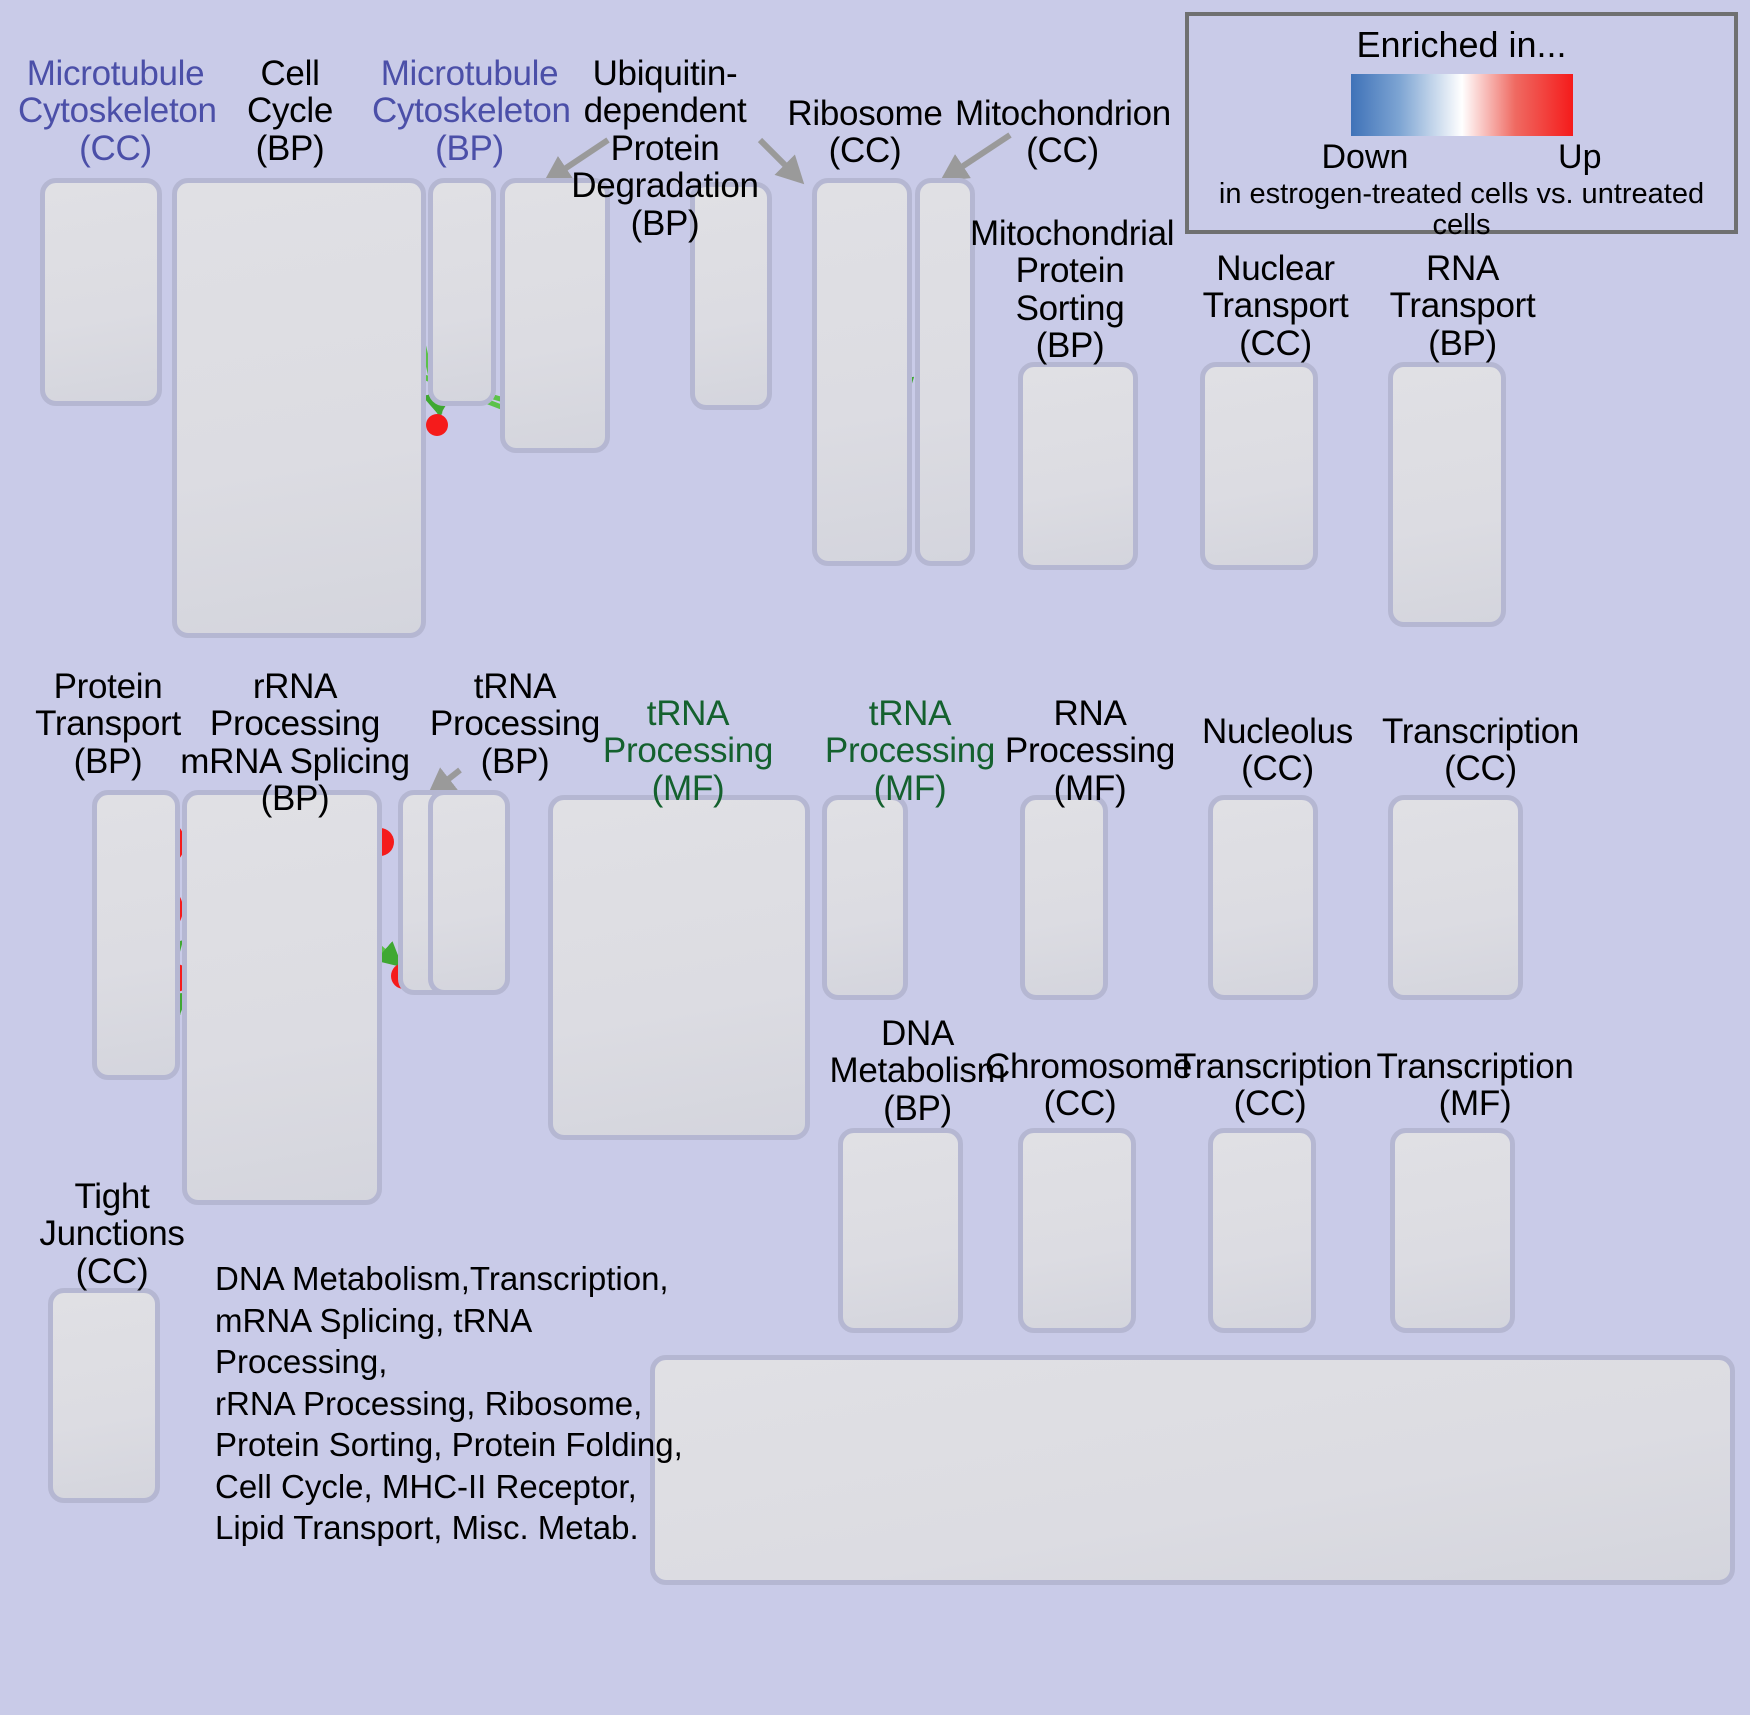  I want to click on cluster-label-nucleolus-cc: Nucleolus (CC), so click(1277, 750).